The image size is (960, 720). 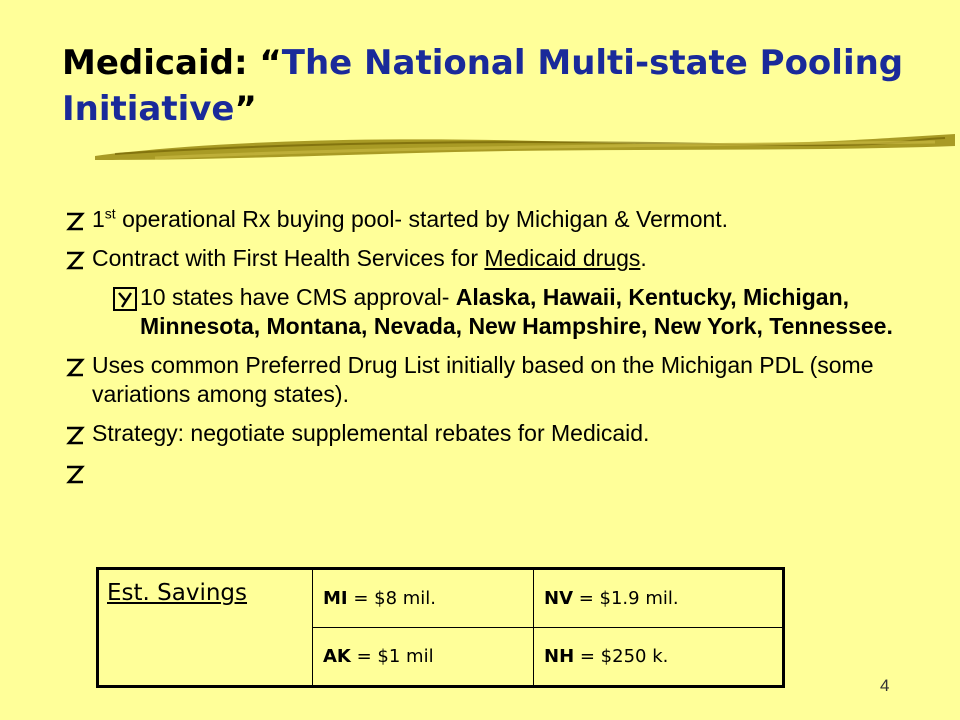 What do you see at coordinates (562, 258) in the screenshot?
I see `medicaid-drugs-link: Medicaid drugs` at bounding box center [562, 258].